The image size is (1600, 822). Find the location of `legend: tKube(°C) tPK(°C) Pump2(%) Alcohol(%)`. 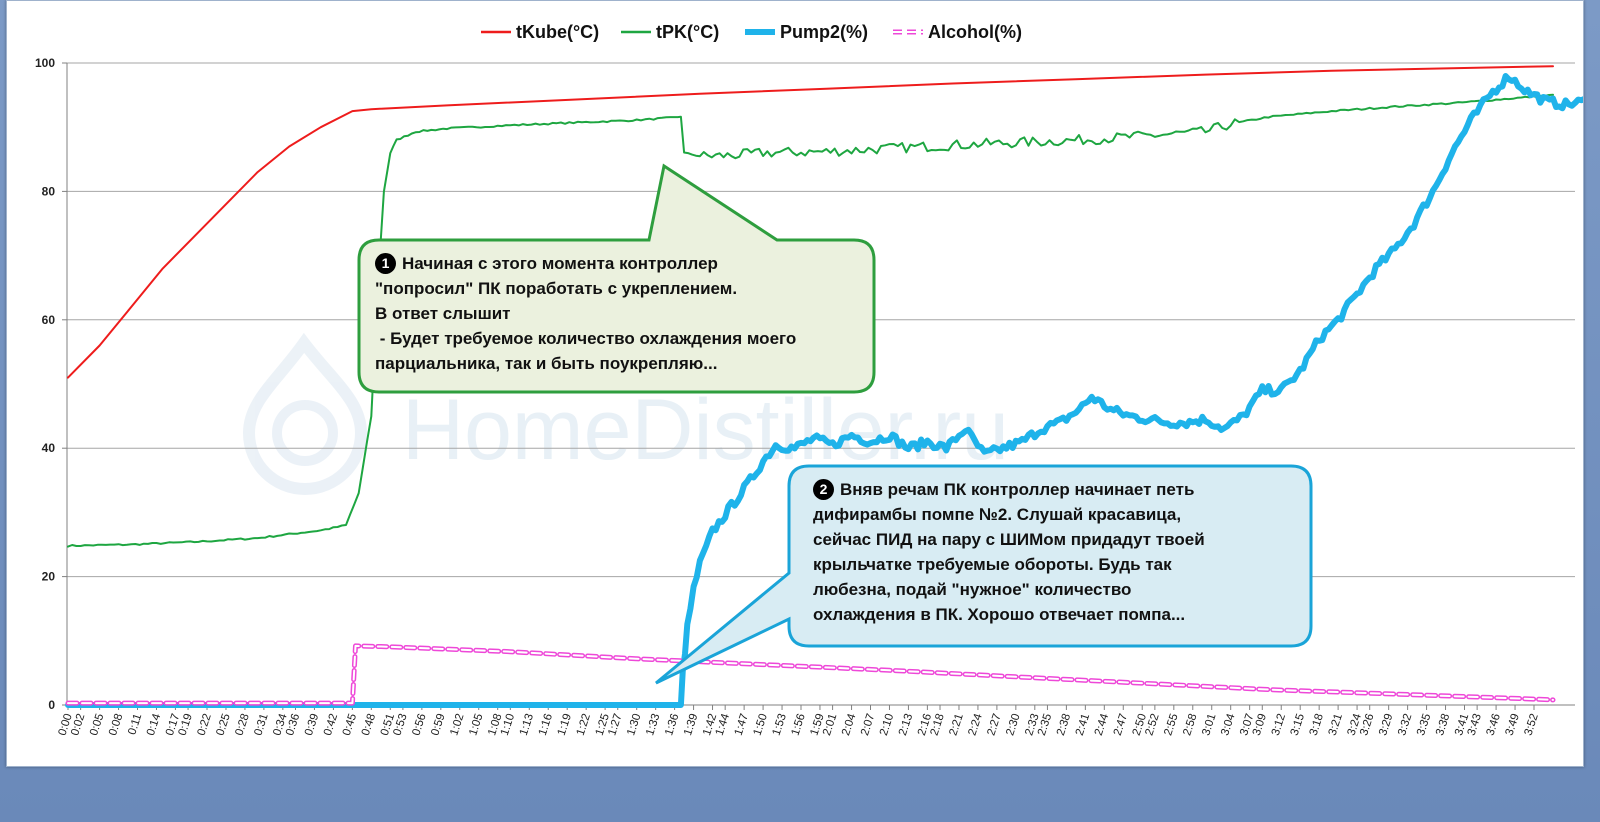

legend: tKube(°C) tPK(°C) Pump2(%) Alcohol(%) is located at coordinates (751, 32).